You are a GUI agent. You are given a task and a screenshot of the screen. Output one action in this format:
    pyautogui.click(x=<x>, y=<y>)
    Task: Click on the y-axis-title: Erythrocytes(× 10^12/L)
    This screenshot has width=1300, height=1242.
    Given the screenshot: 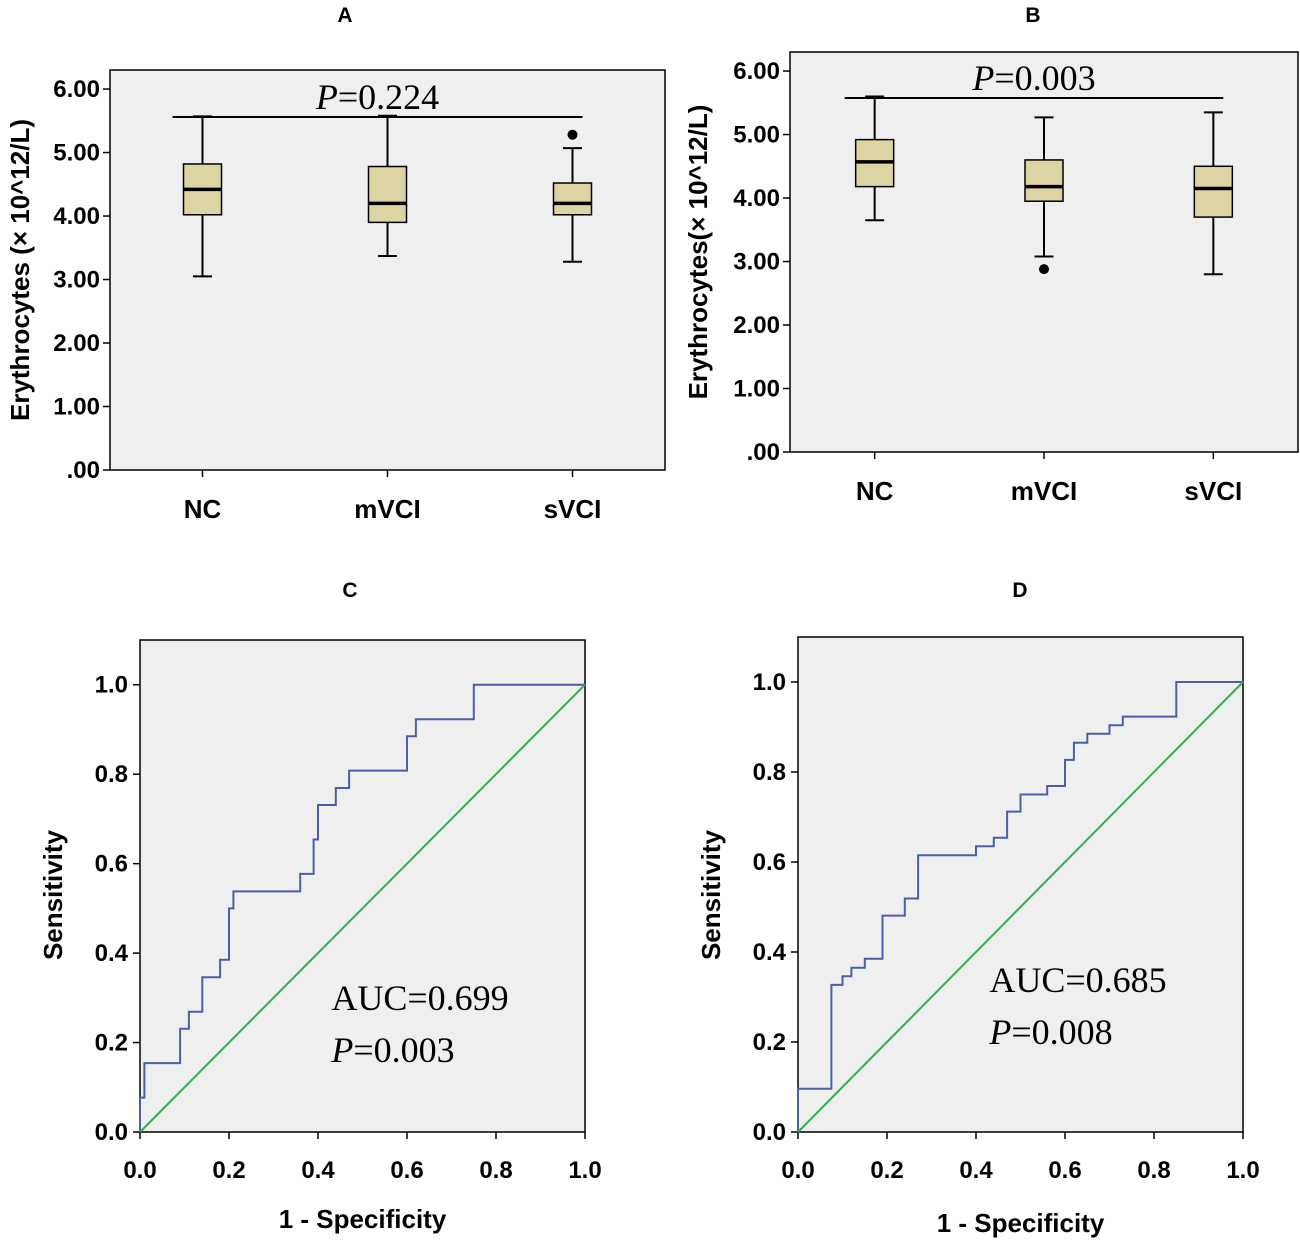 What is the action you would take?
    pyautogui.click(x=698, y=252)
    